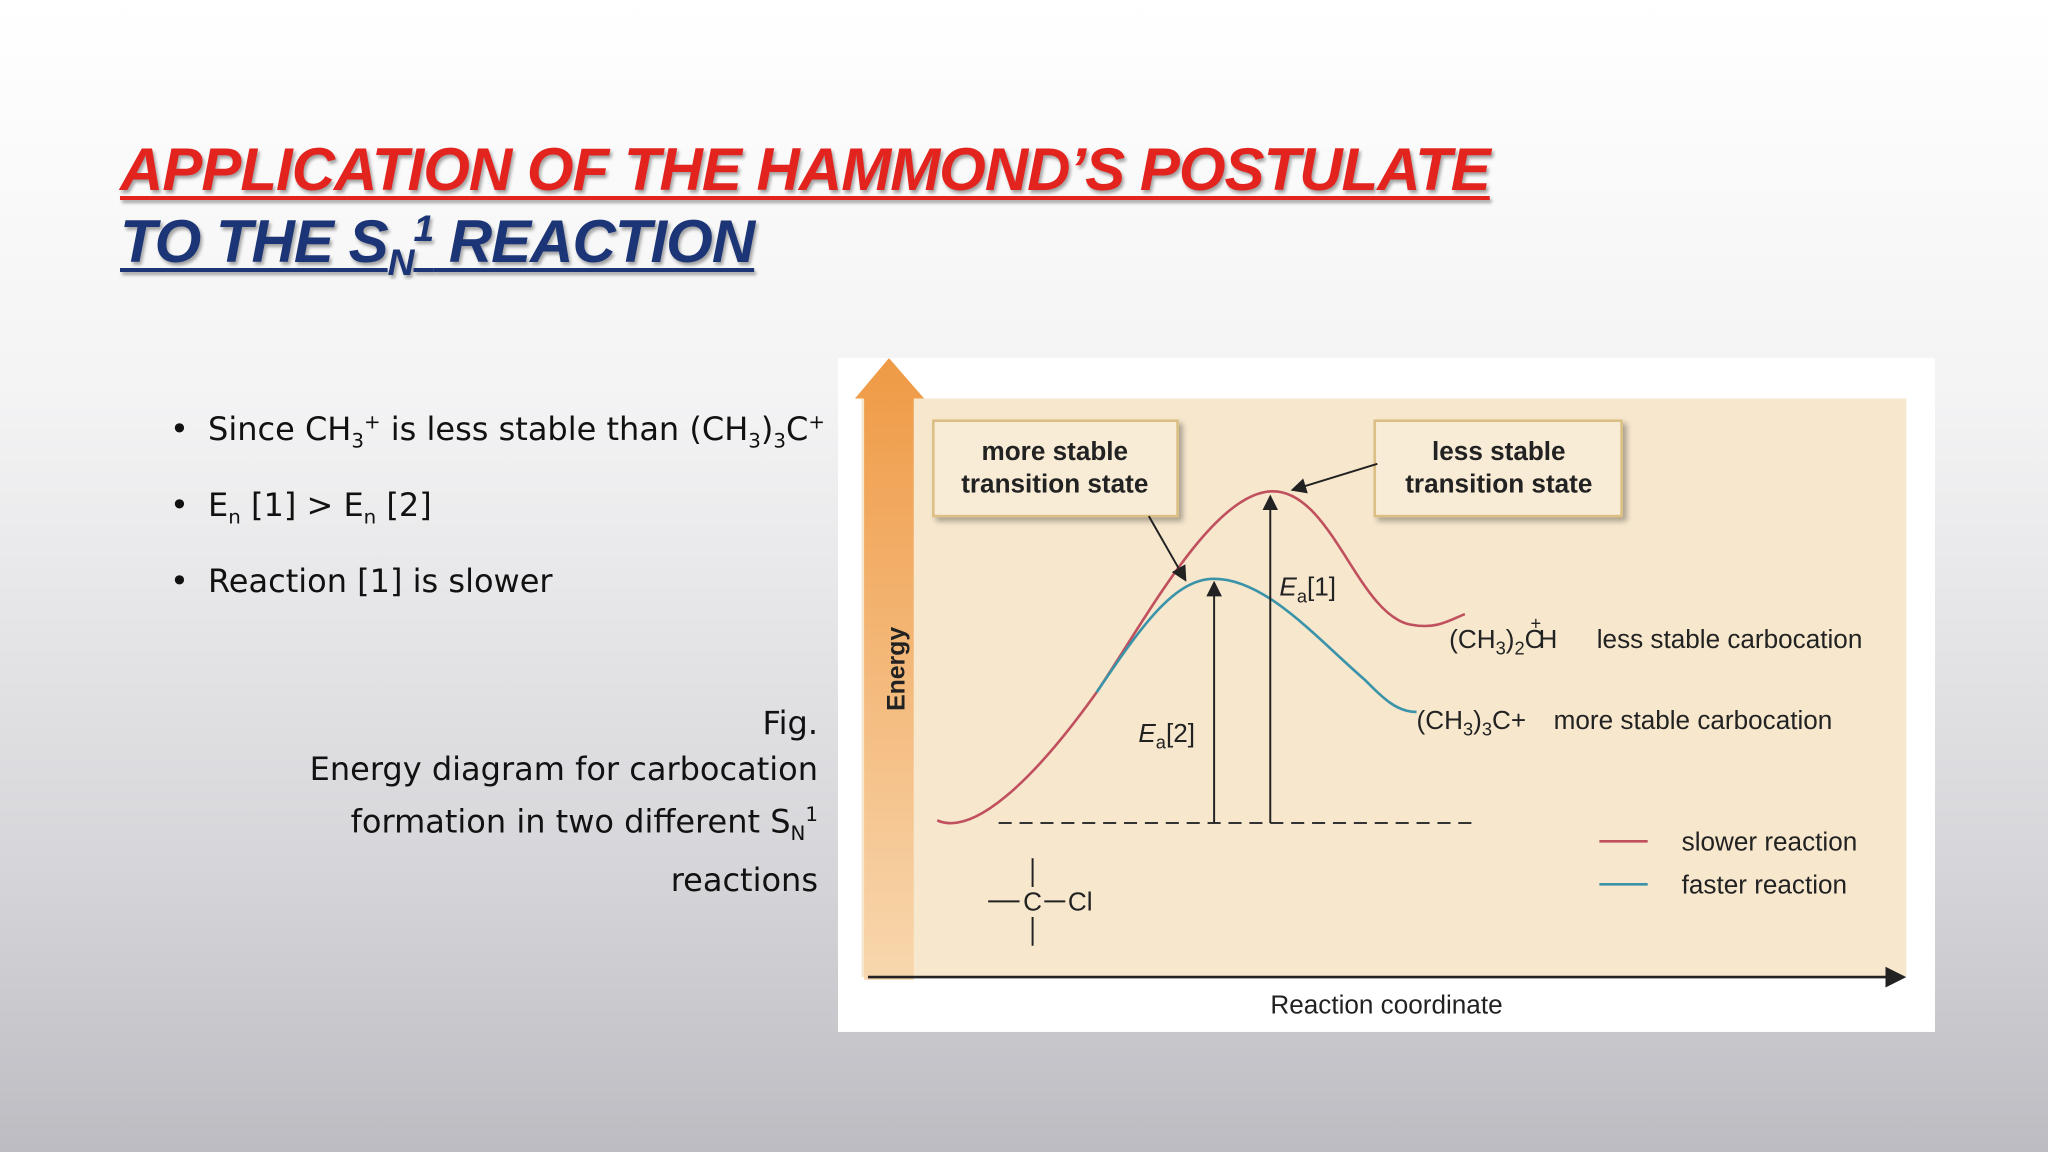  I want to click on text-run: formation in two different S, so click(570, 821).